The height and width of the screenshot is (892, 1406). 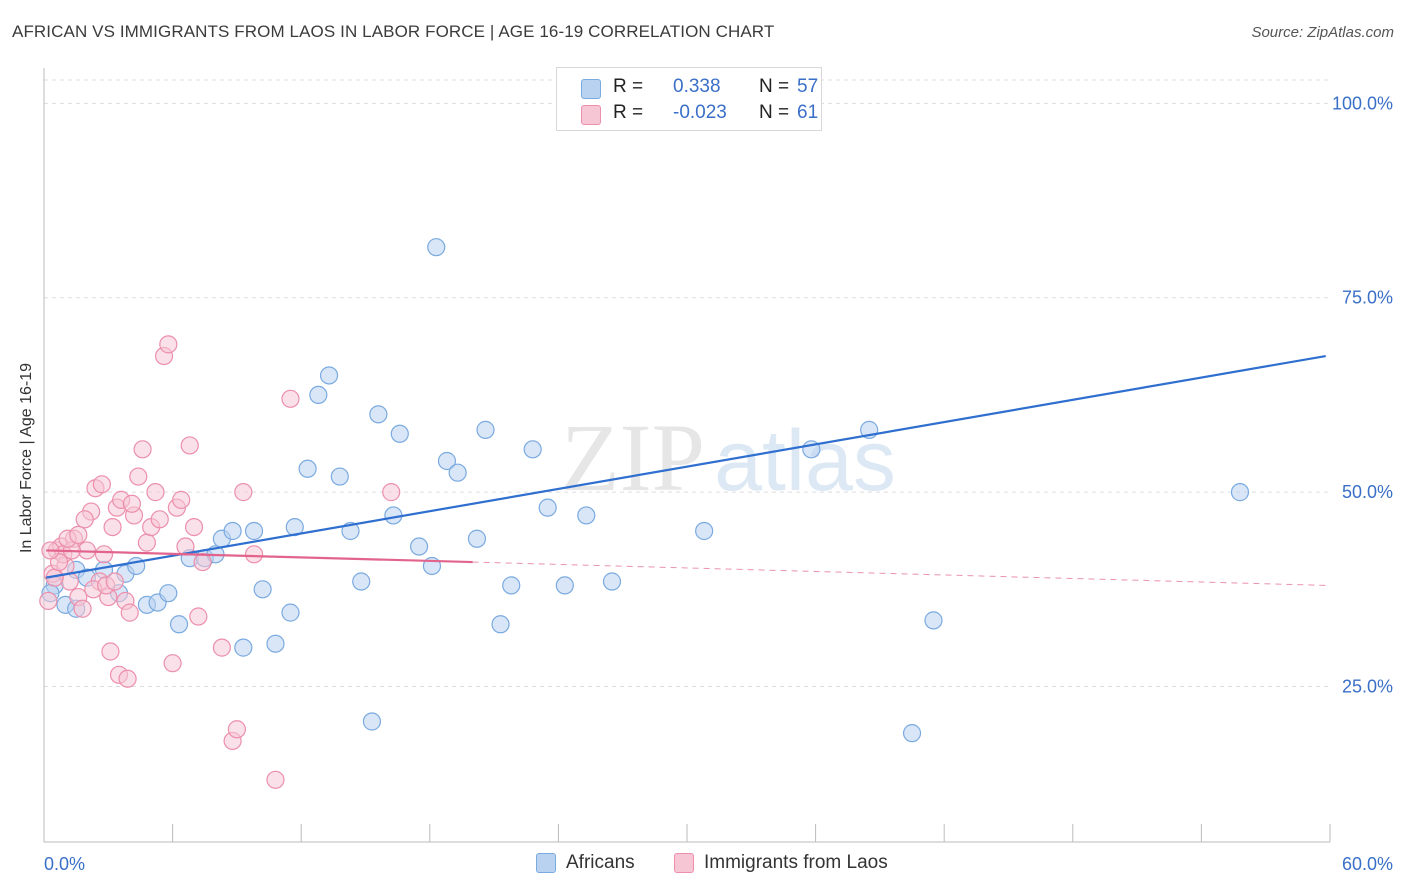 What do you see at coordinates (808, 112) in the screenshot?
I see `legend-n-value: 61` at bounding box center [808, 112].